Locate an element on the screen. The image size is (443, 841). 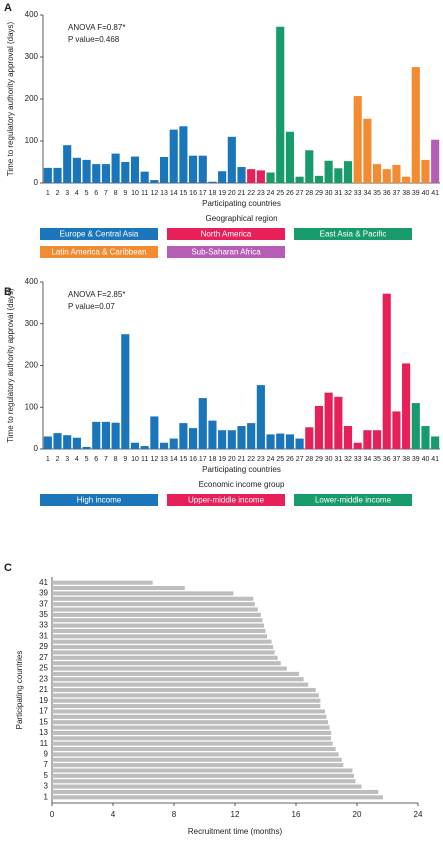
x-tick-label: 2 is located at coordinates (58, 459).